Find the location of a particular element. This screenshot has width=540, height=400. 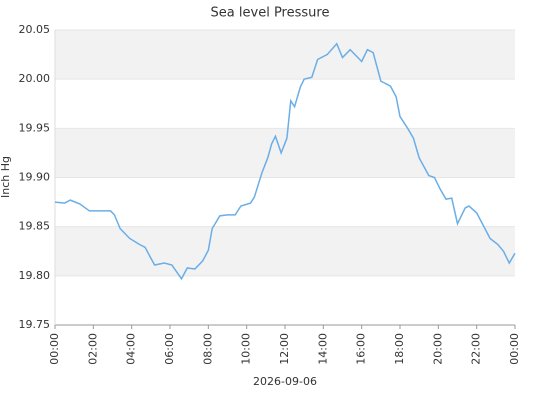

x-tick-label: 06:00 is located at coordinates (169, 349).